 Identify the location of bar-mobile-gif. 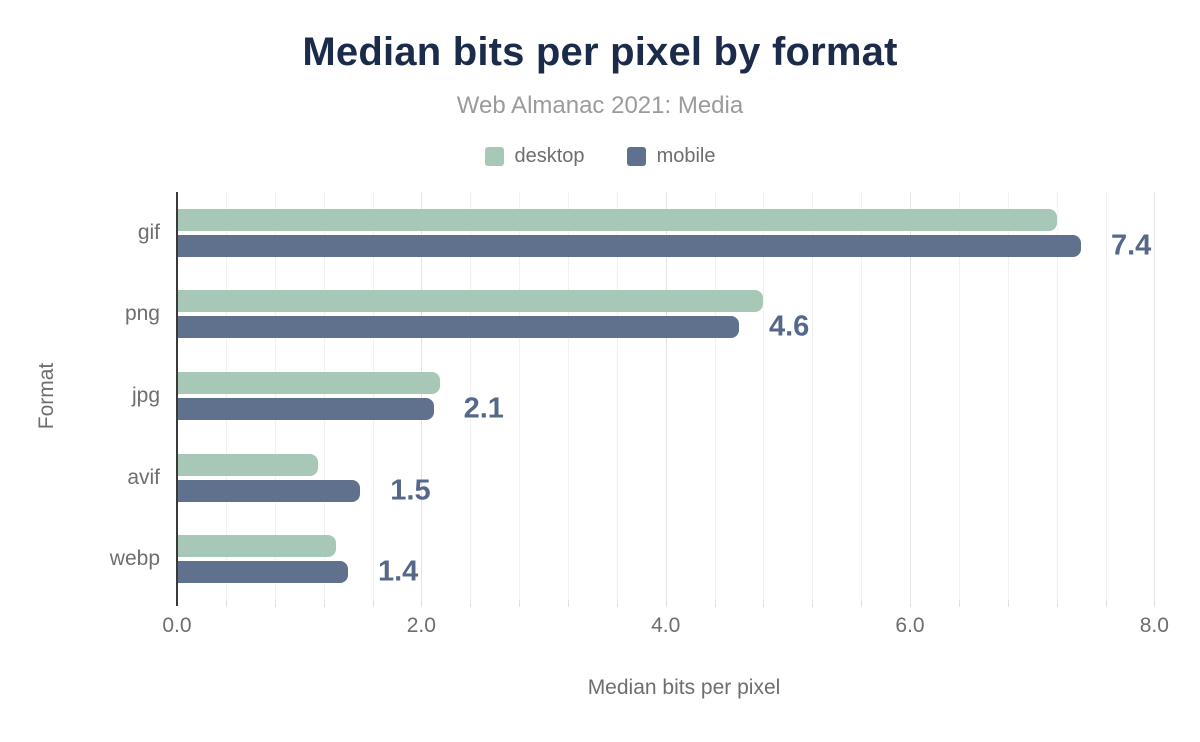
(629, 245).